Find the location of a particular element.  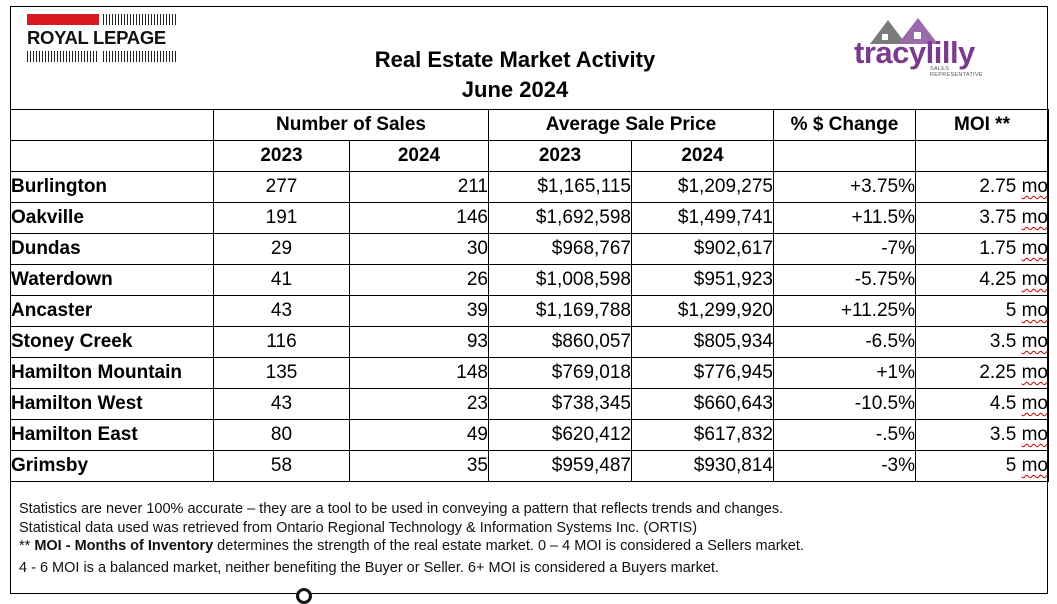

moi-cell: 4.25 mo is located at coordinates (982, 280).